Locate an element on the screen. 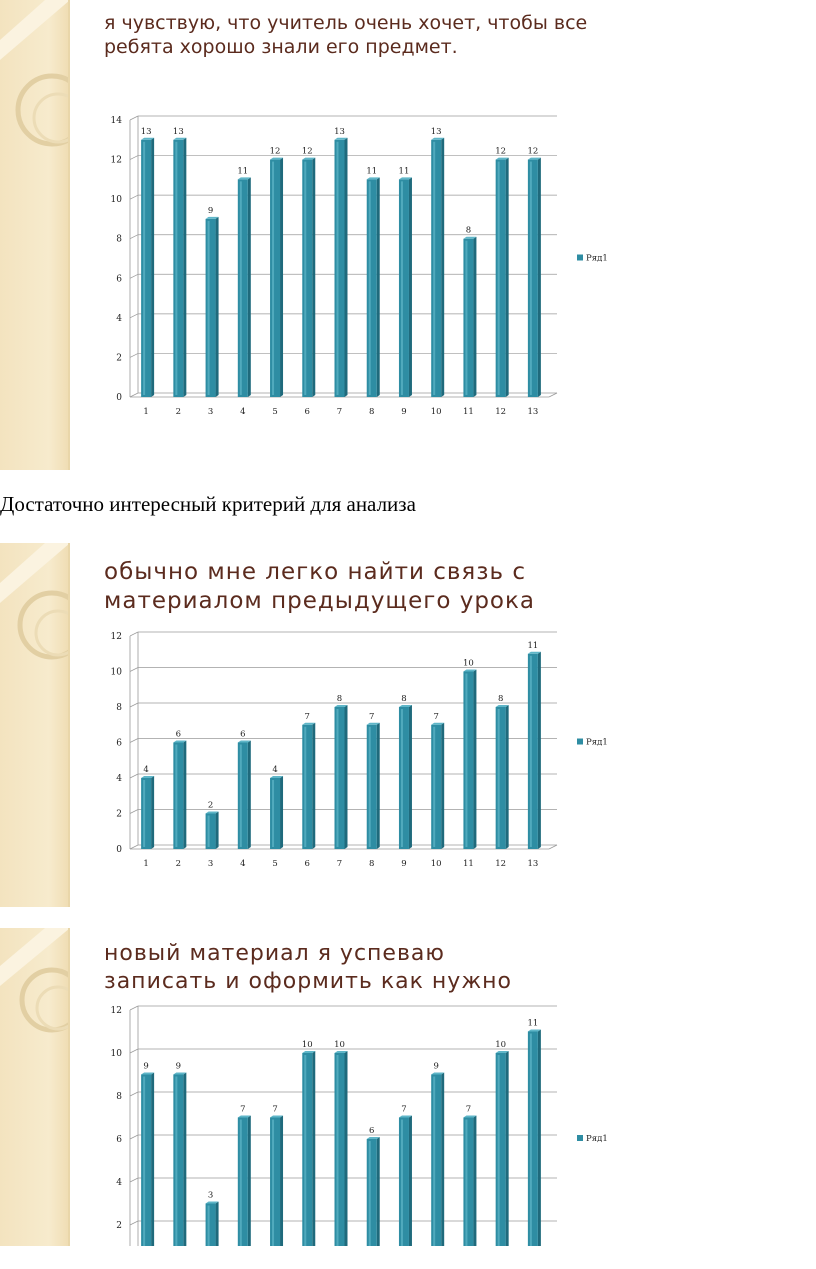  x-tick-label: 9 is located at coordinates (403, 412).